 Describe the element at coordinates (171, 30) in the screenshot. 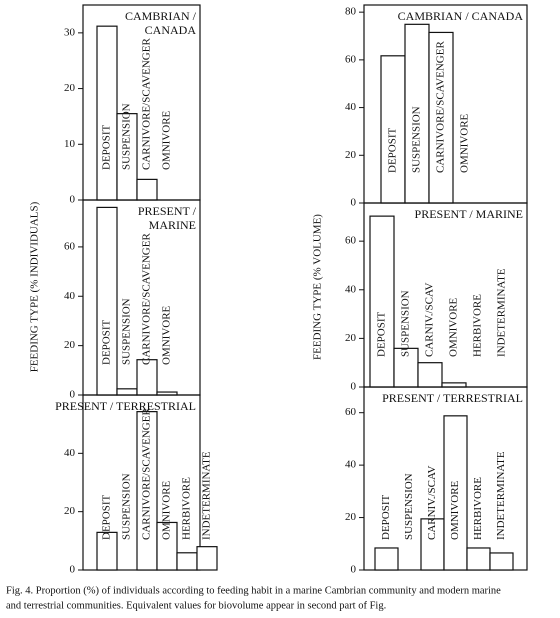

I see `panel-title: CANADA` at that location.